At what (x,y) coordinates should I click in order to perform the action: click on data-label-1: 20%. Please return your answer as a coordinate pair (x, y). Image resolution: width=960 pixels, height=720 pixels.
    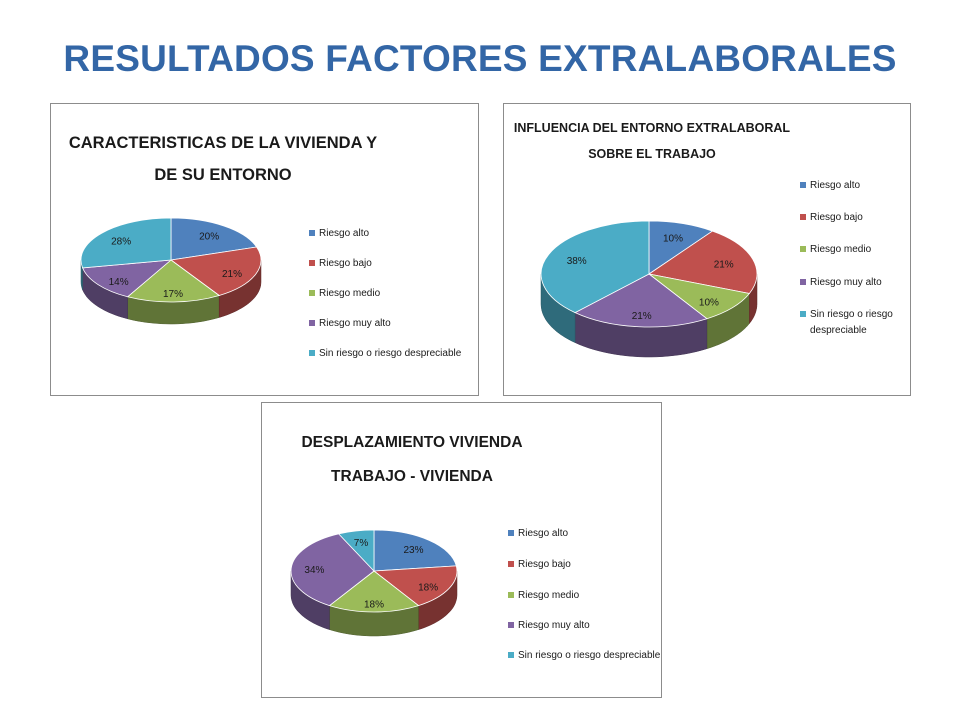
    Looking at the image, I should click on (209, 237).